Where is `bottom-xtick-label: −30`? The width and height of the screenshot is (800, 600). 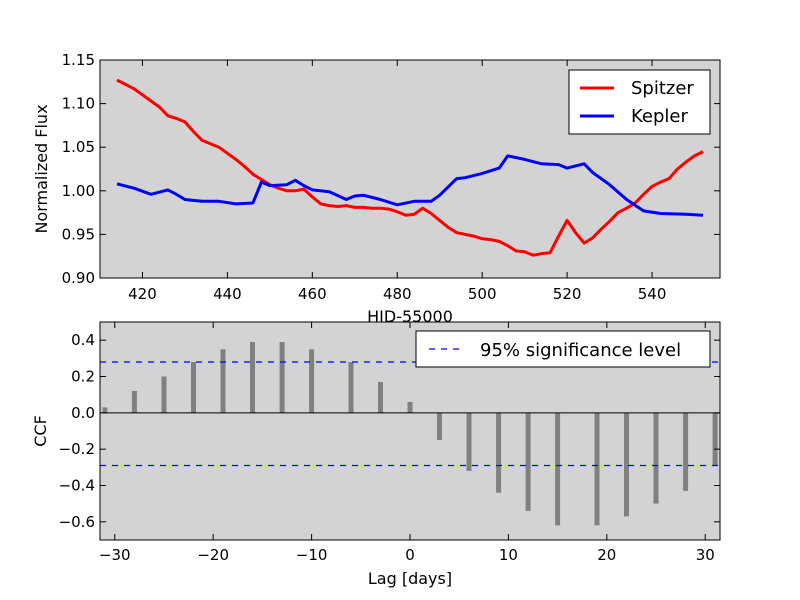 bottom-xtick-label: −30 is located at coordinates (115, 555).